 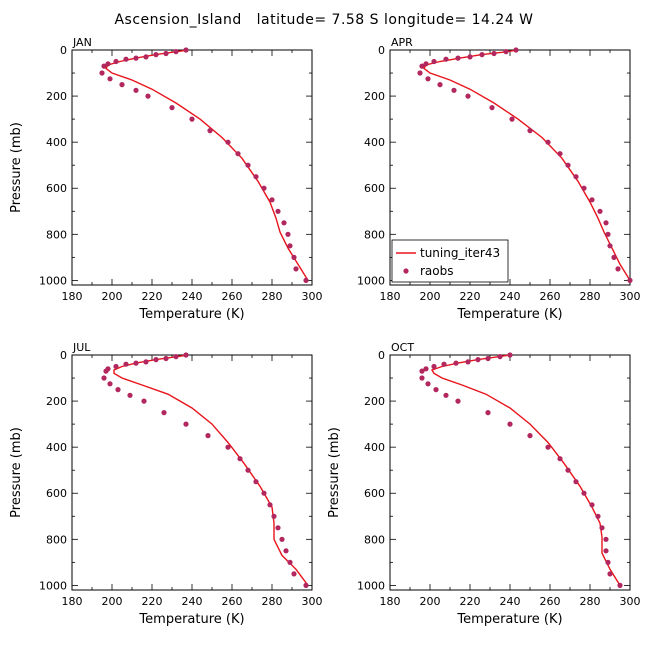 I want to click on plot-frame, so click(x=192, y=472).